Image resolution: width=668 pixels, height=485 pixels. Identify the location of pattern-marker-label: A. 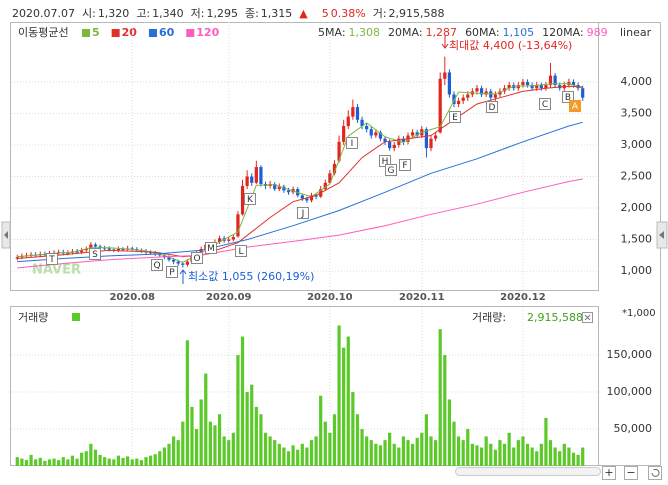
(575, 107).